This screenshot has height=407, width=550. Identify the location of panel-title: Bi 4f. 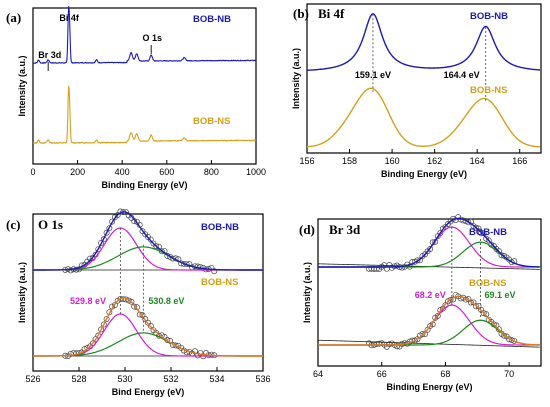
(331, 13).